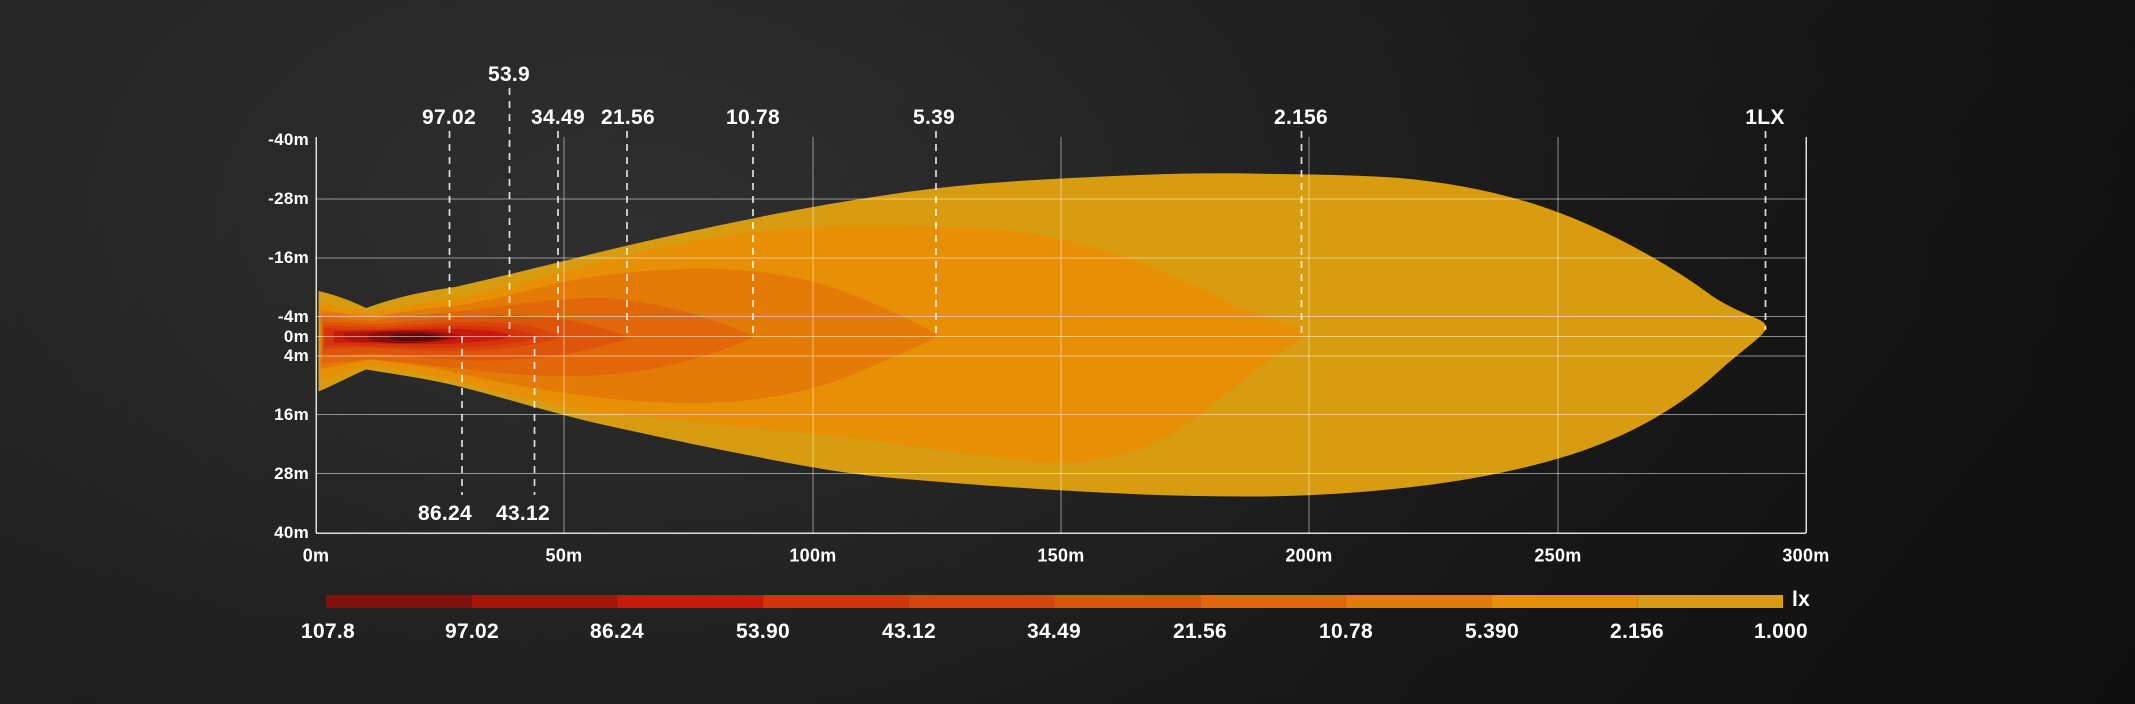 The height and width of the screenshot is (704, 2135). What do you see at coordinates (753, 117) in the screenshot?
I see `isoline-label: 10.78` at bounding box center [753, 117].